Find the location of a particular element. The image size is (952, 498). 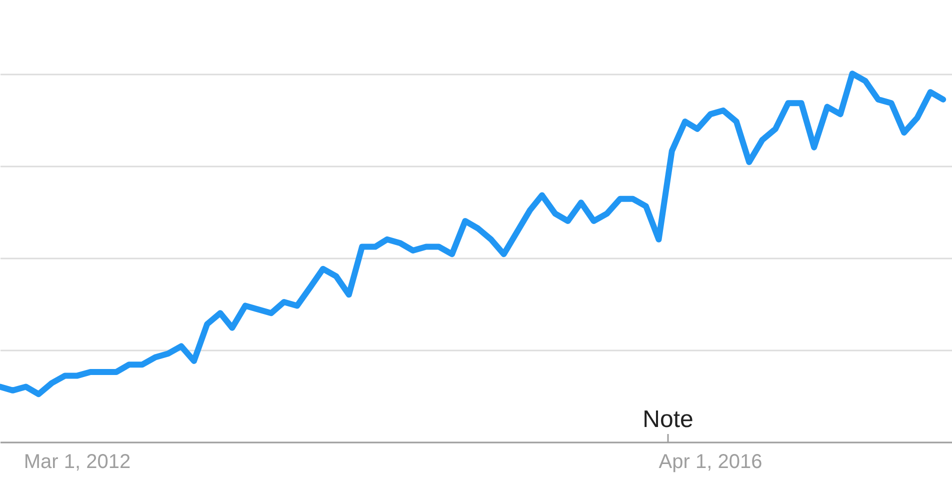

annotation: Note is located at coordinates (668, 419).